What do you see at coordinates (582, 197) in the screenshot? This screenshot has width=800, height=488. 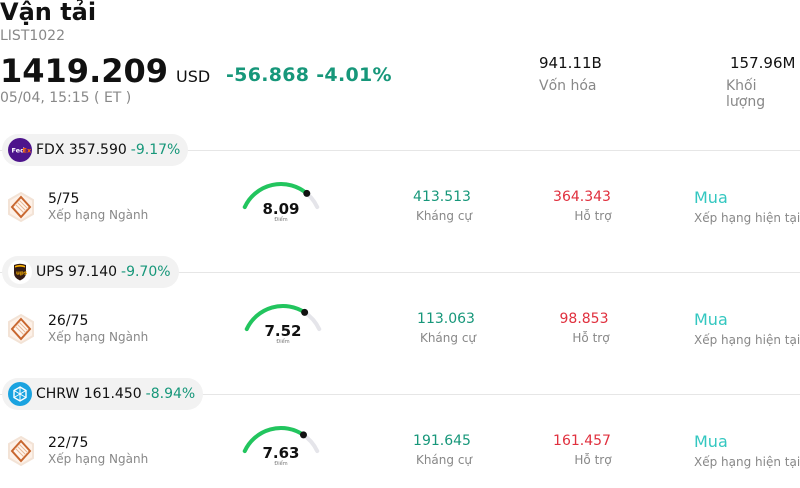 I see `support-value: 364.343` at bounding box center [582, 197].